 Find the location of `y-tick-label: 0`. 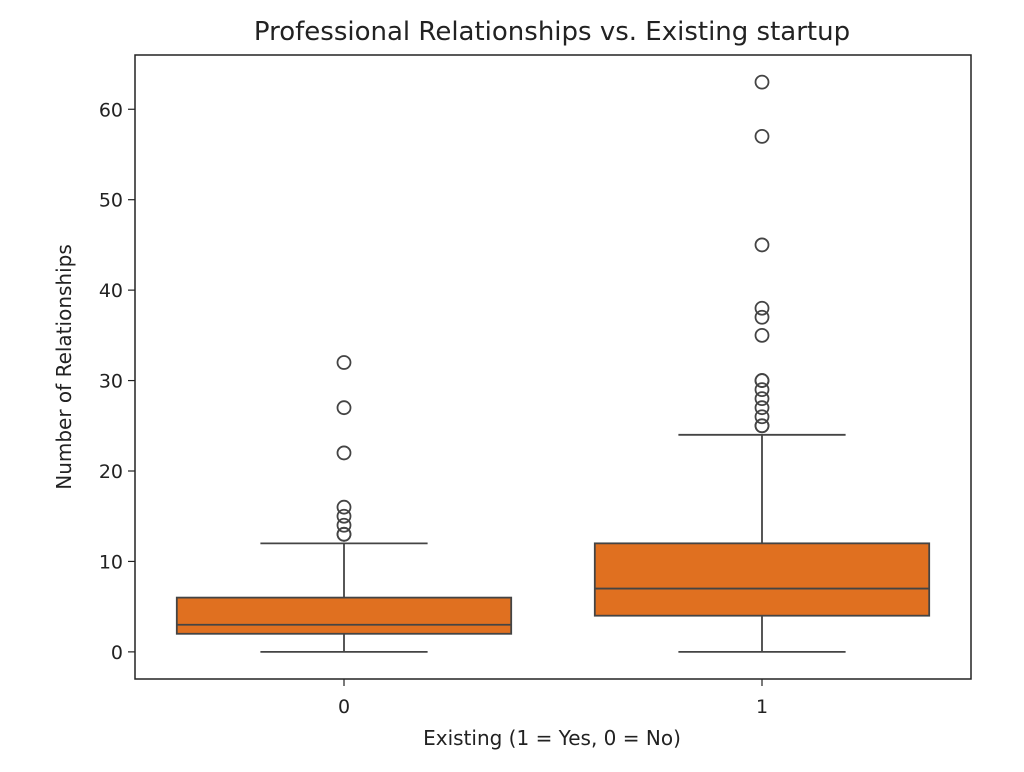

y-tick-label: 0 is located at coordinates (117, 653).